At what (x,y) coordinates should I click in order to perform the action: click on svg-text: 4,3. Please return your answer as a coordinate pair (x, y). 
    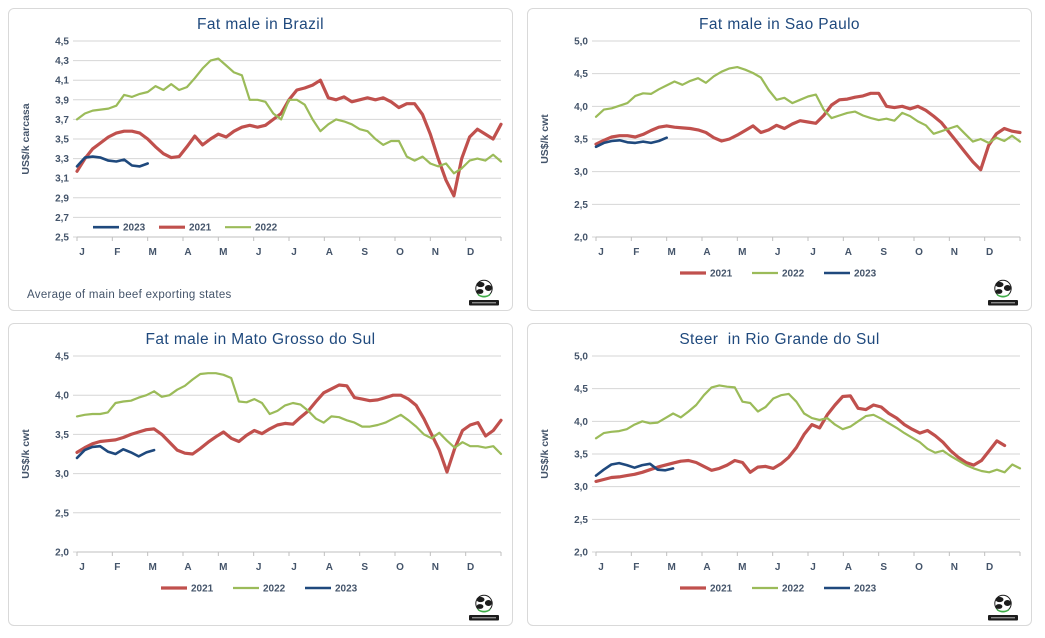
    Looking at the image, I should click on (62, 61).